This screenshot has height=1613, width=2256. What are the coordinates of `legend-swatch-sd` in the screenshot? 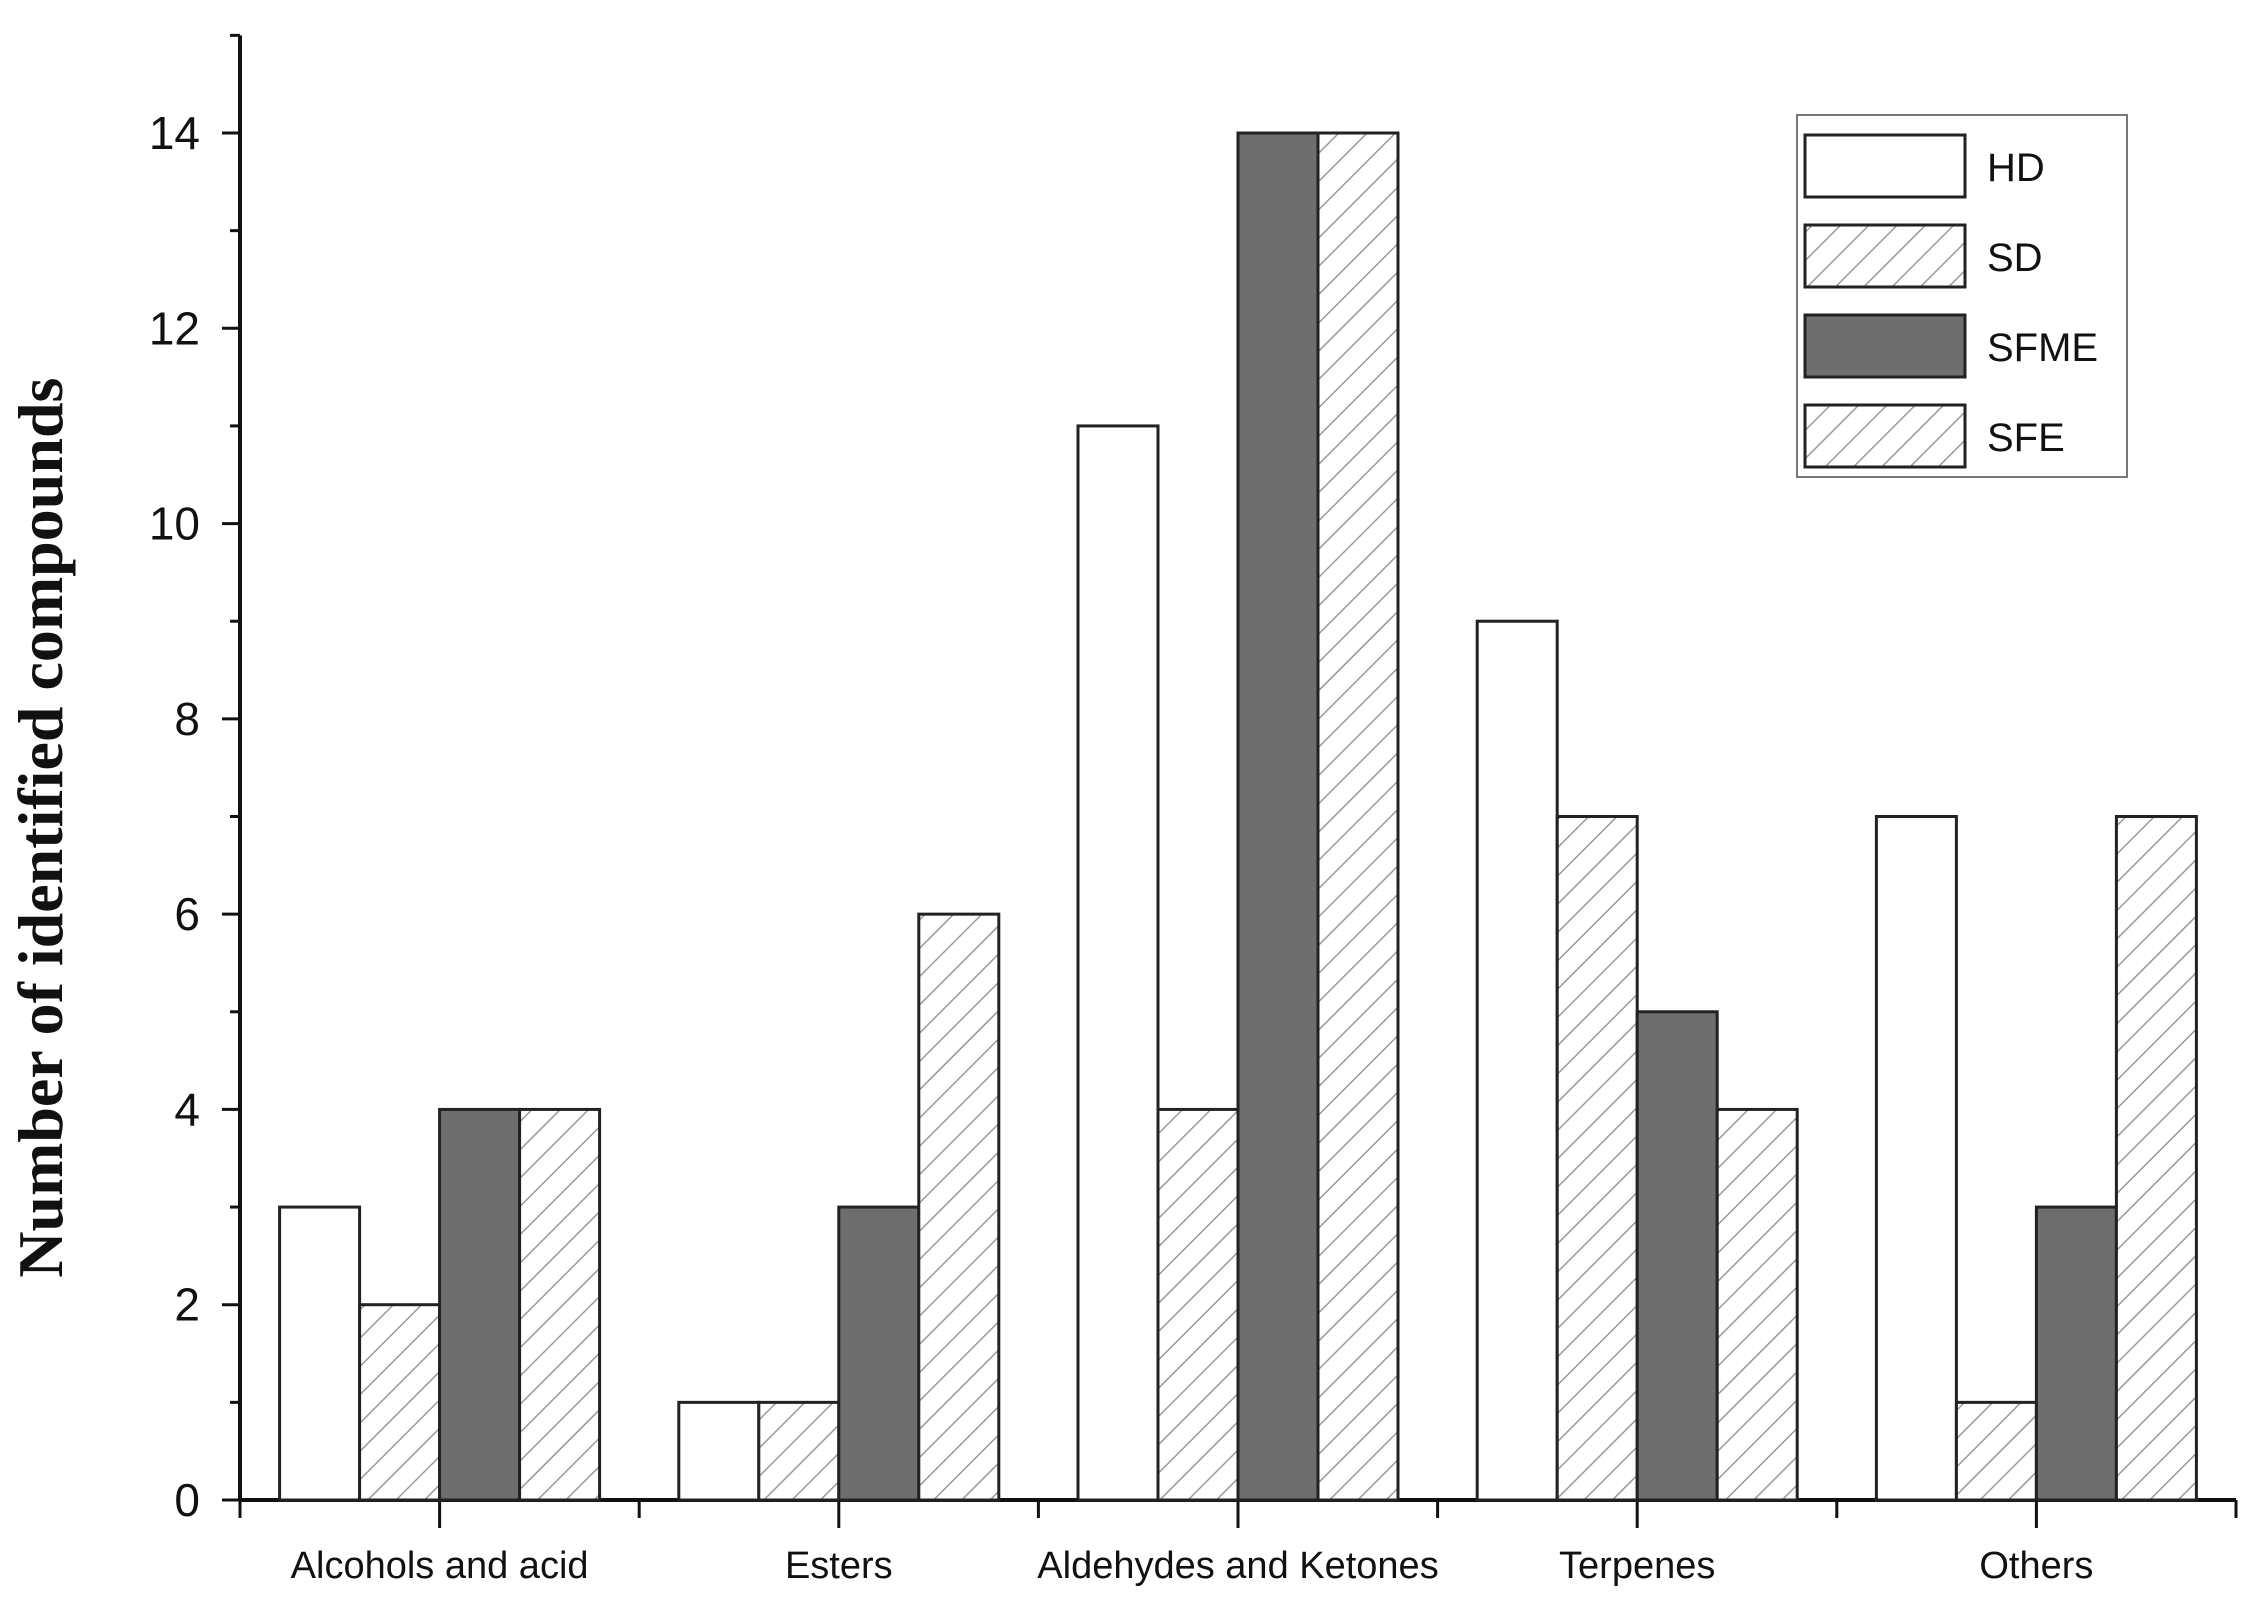 It's located at (1885, 256).